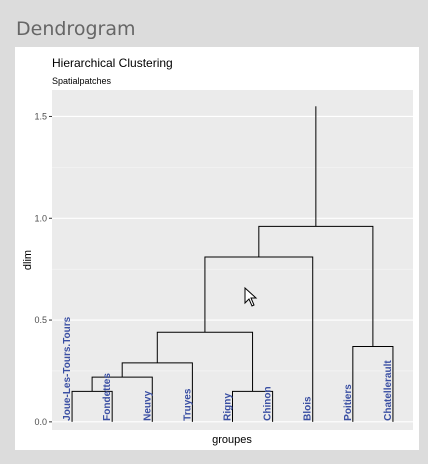 The height and width of the screenshot is (464, 428). What do you see at coordinates (67, 368) in the screenshot?
I see `leaf-label: Joue-Les-Tours.Tours` at bounding box center [67, 368].